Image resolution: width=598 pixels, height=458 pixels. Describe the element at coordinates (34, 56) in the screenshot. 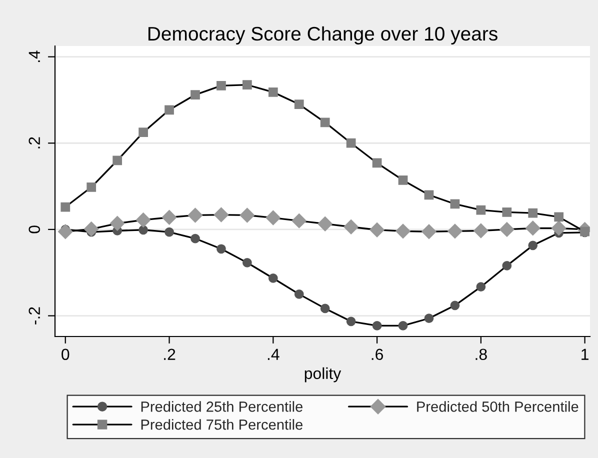

I see `y-tick-label: .4` at that location.